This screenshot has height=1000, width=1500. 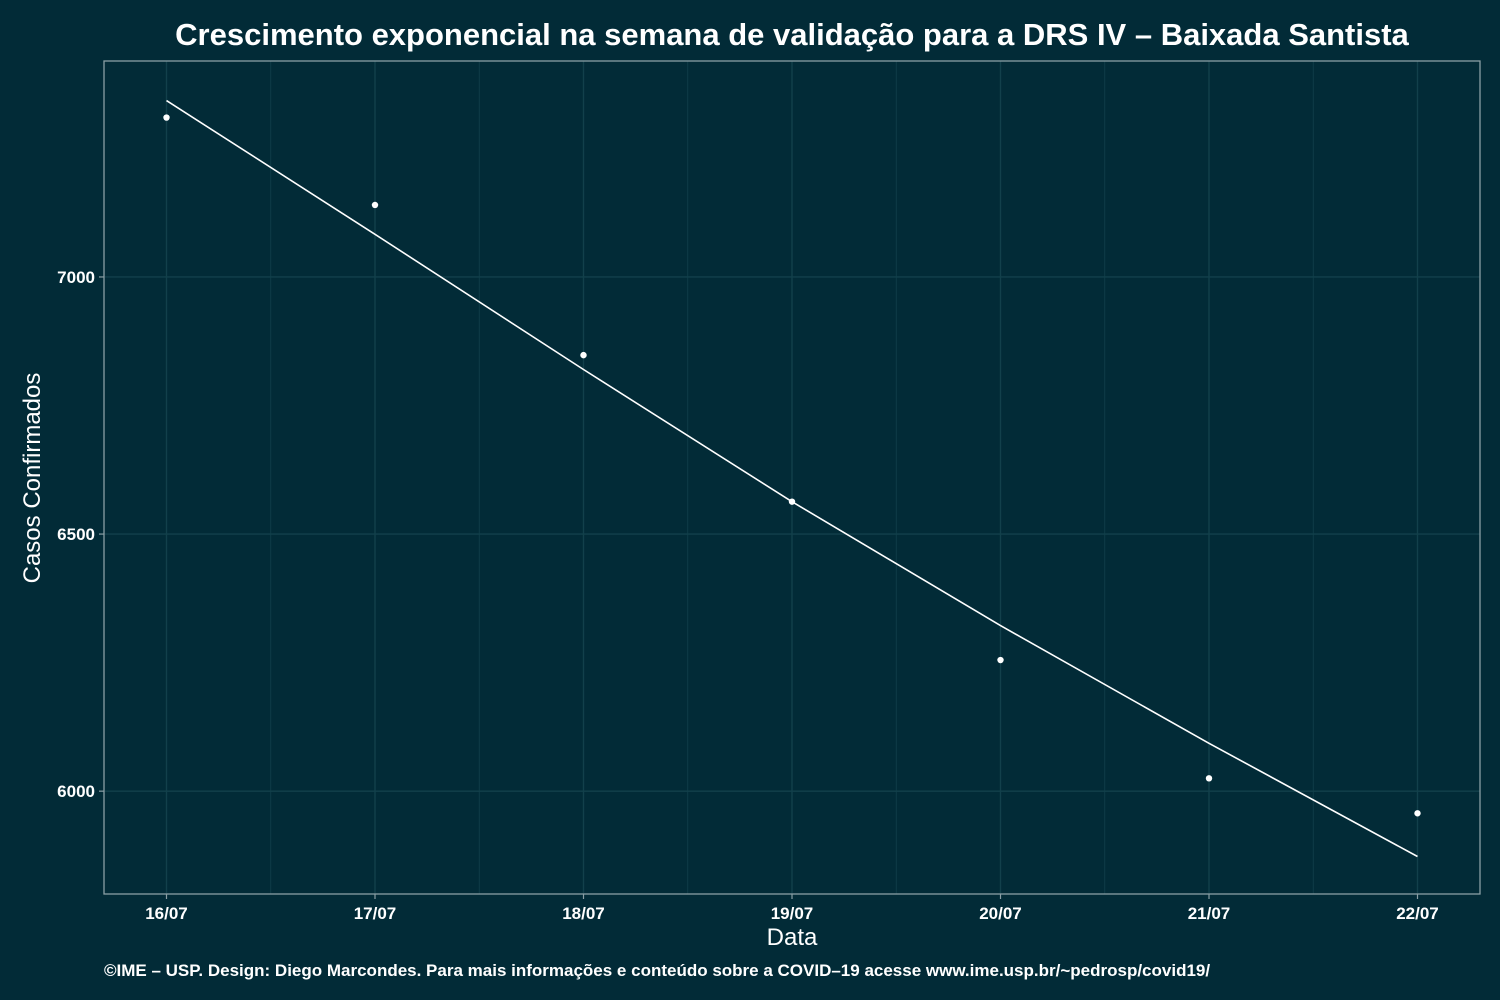 What do you see at coordinates (375, 913) in the screenshot?
I see `x-tick-label: 17/07` at bounding box center [375, 913].